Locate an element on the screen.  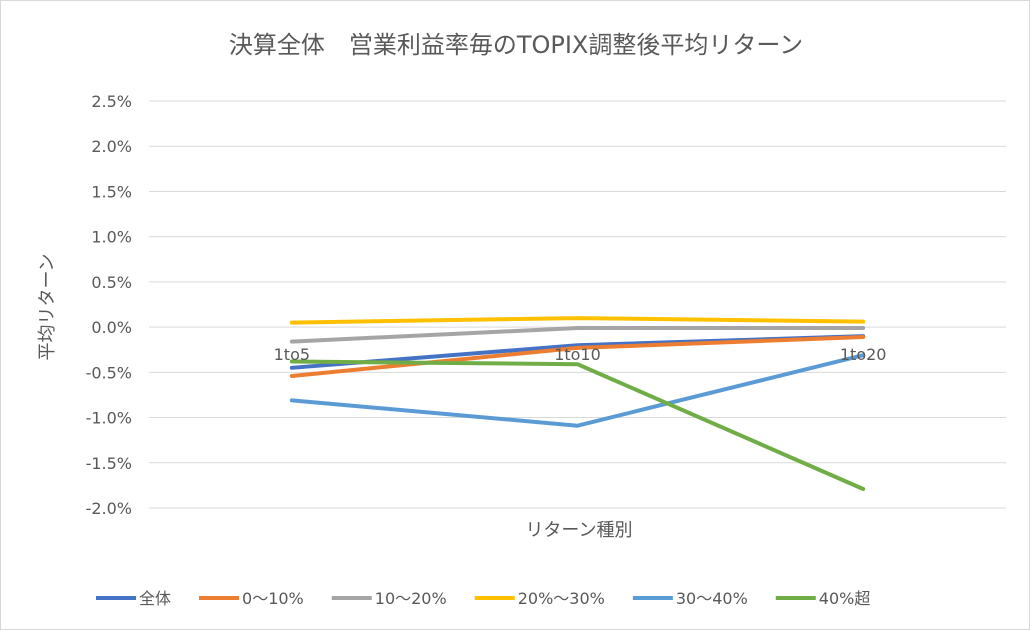
x-tick-label: 1to10 is located at coordinates (577, 354).